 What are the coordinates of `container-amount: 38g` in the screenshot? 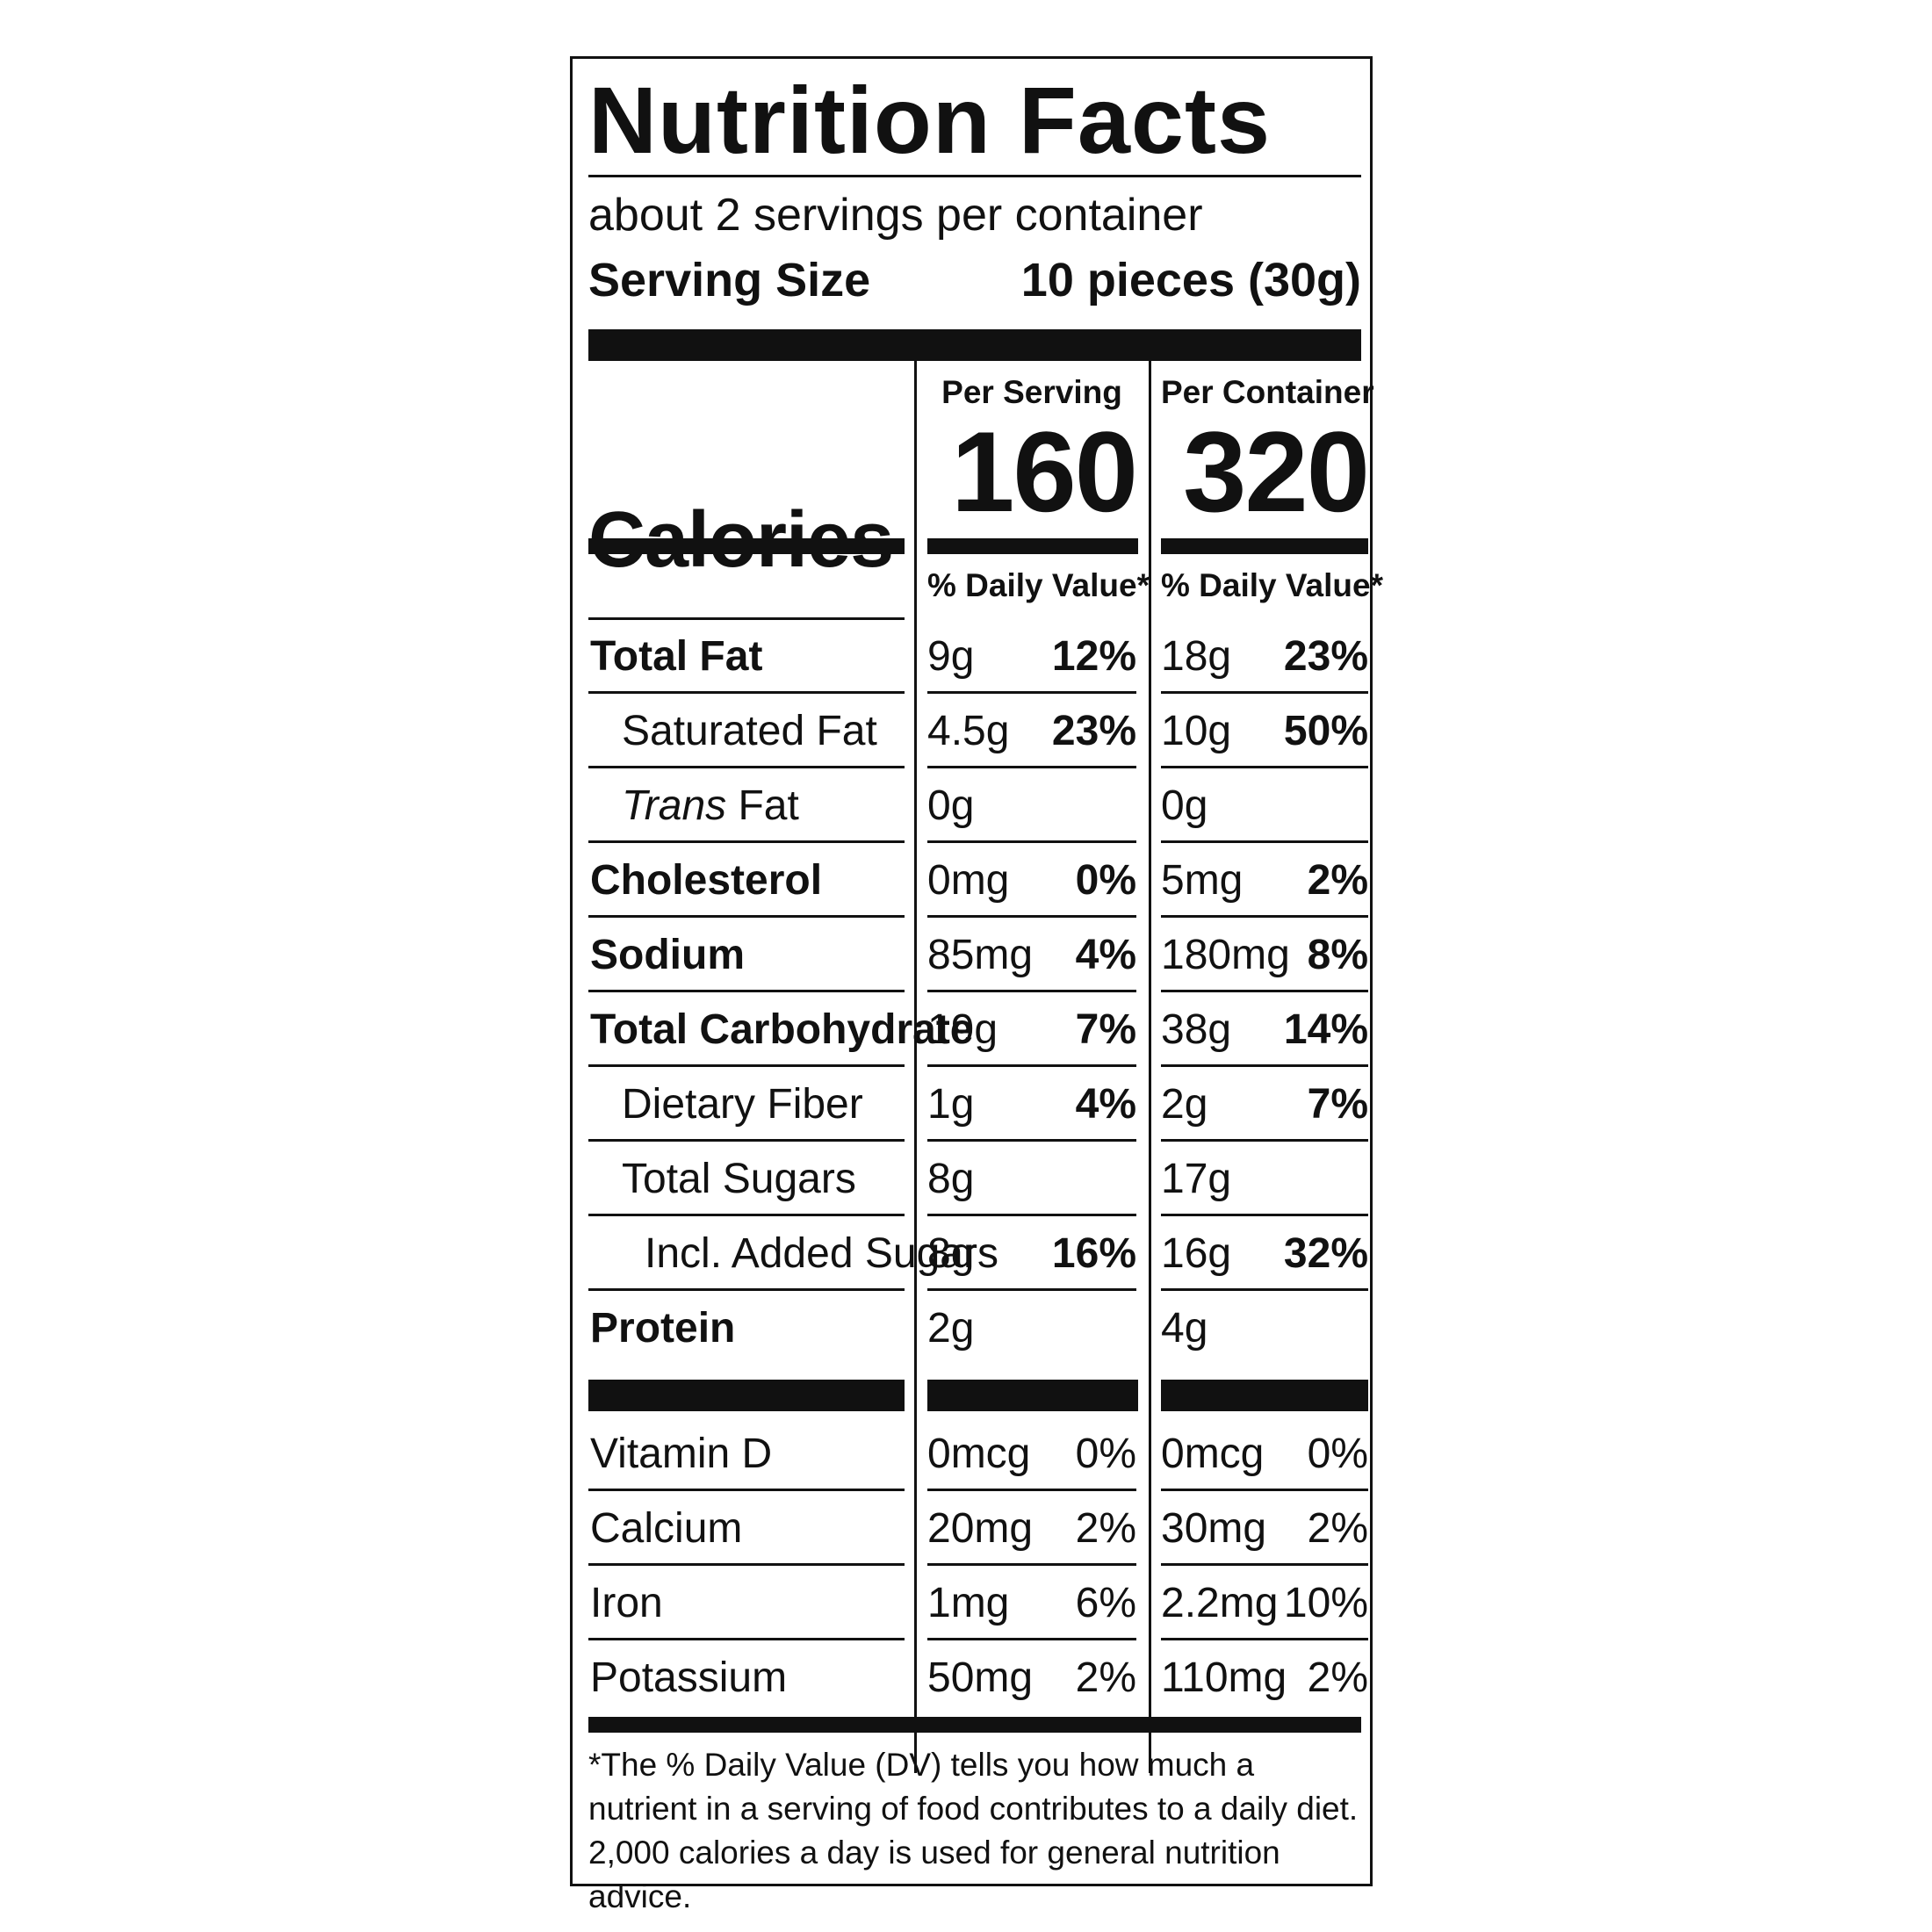 It's located at (1196, 1029).